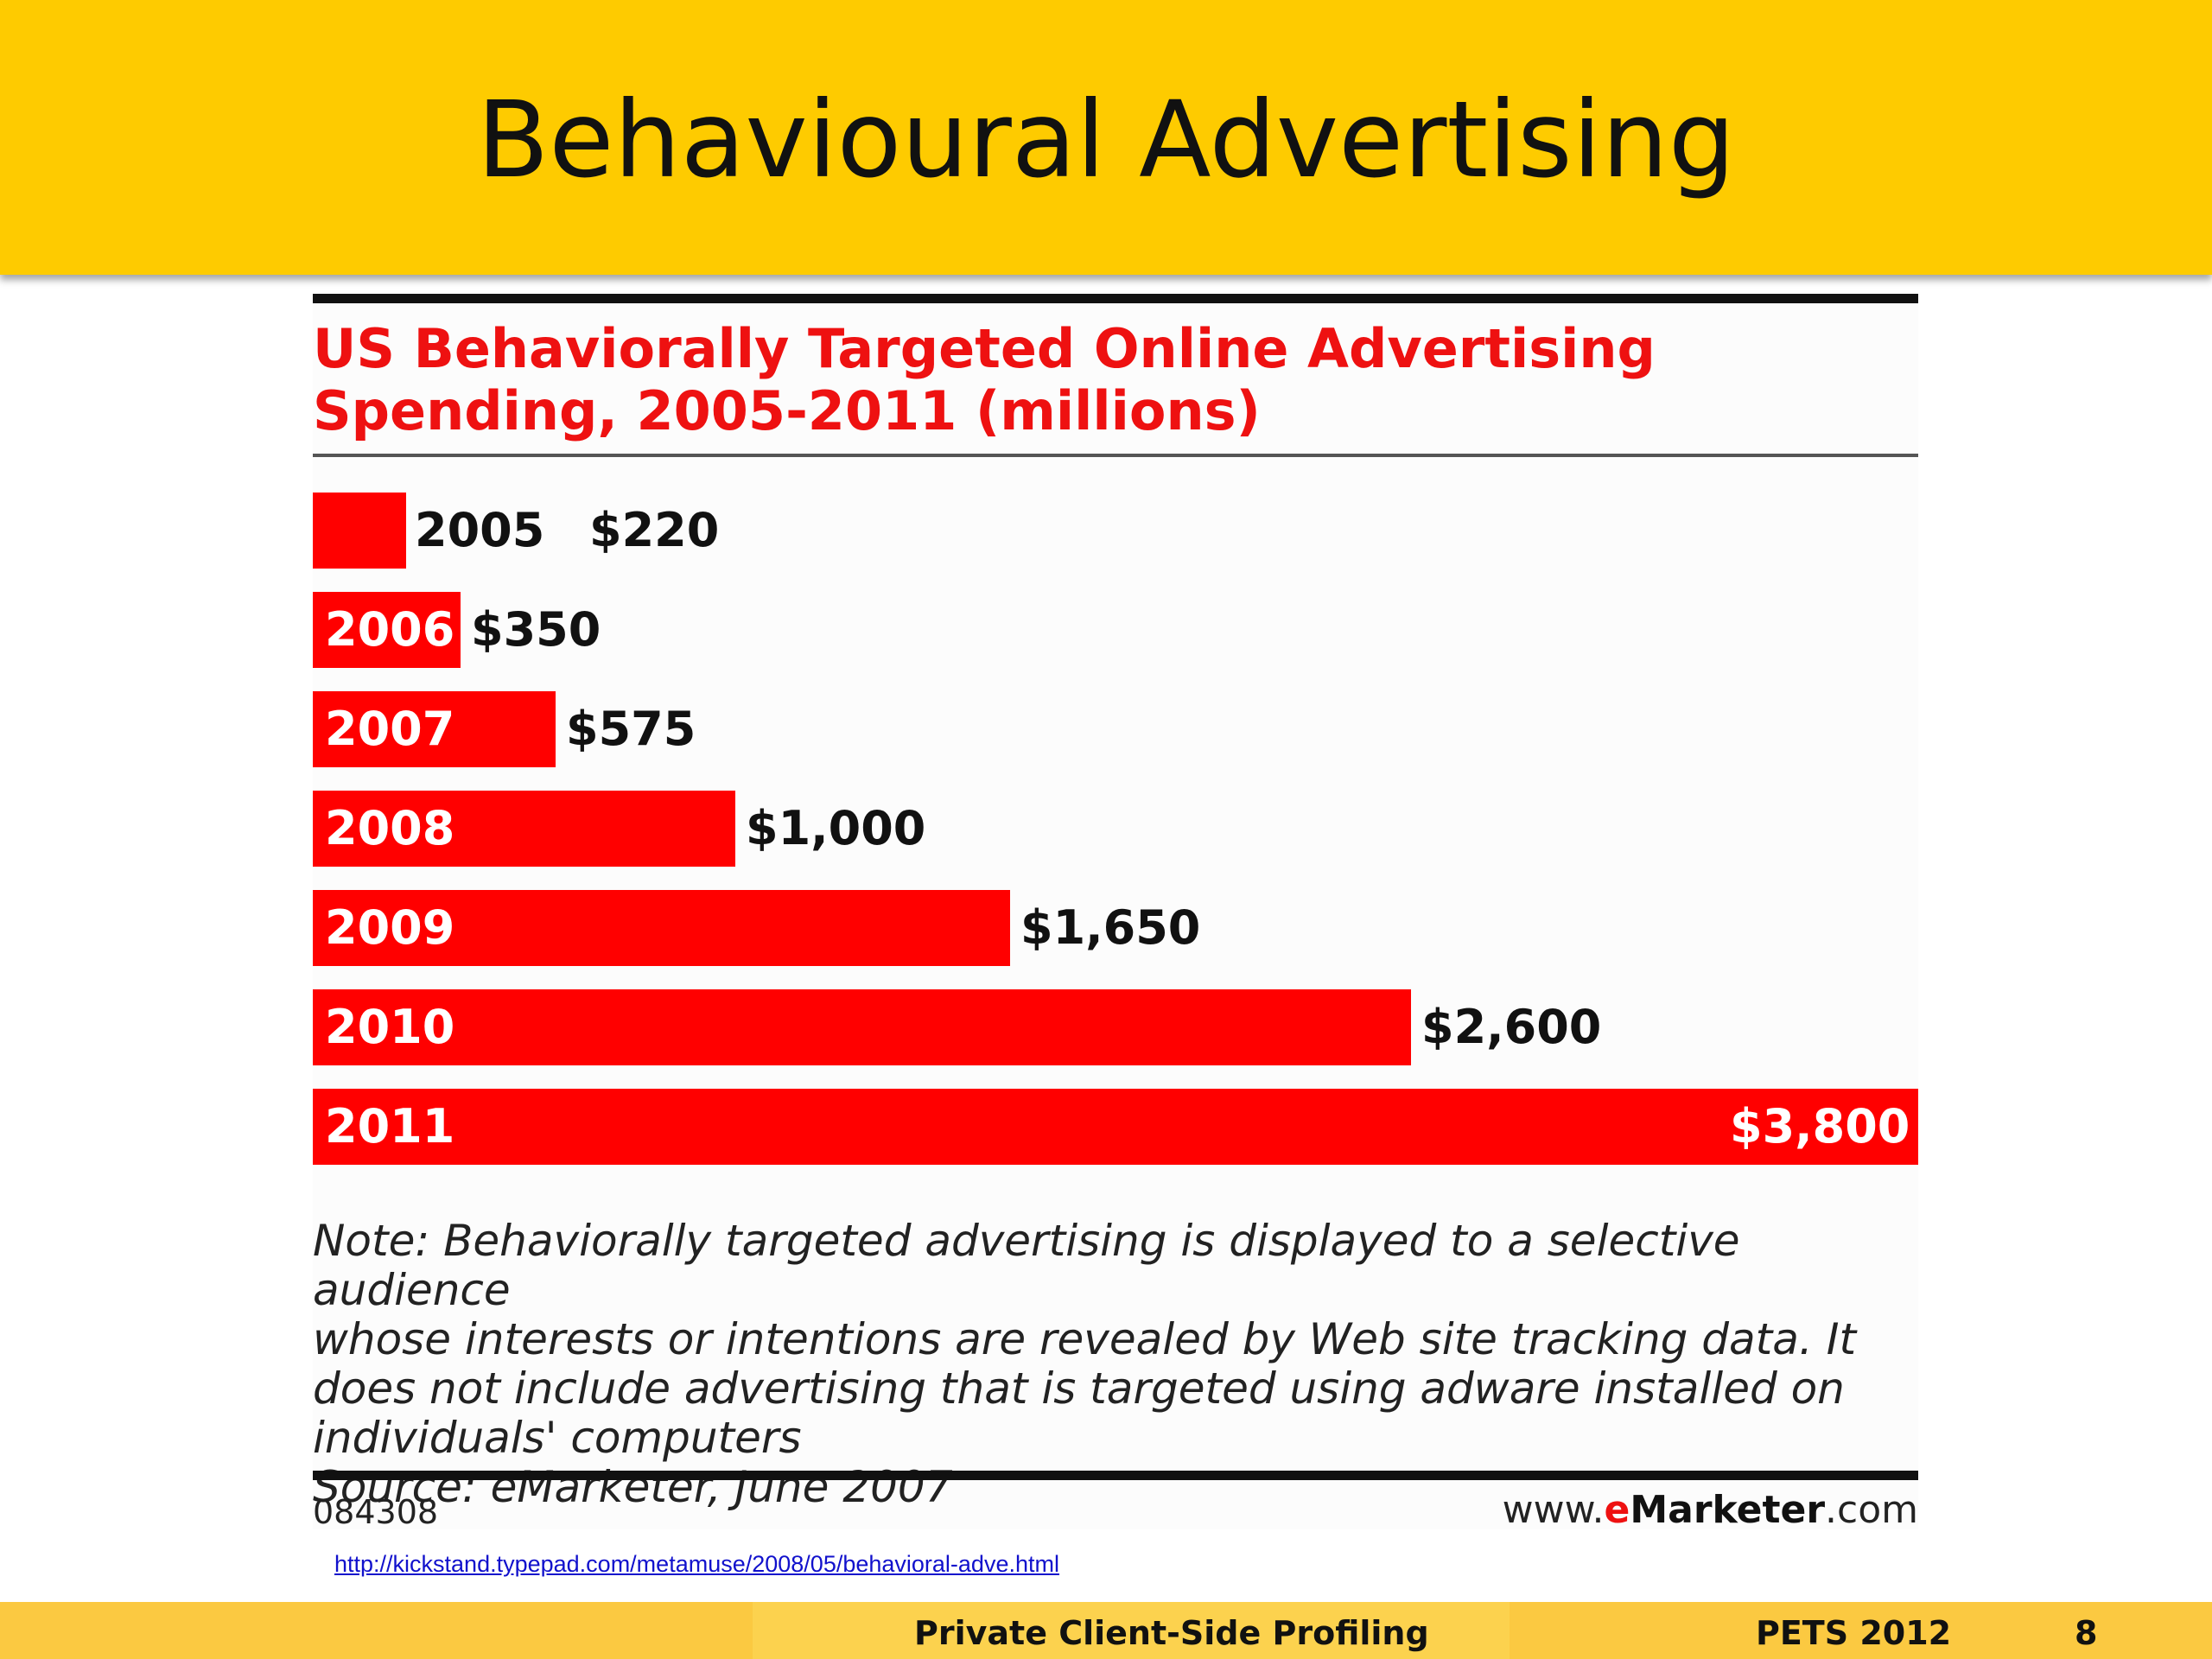  What do you see at coordinates (631, 729) in the screenshot?
I see `value-label: $575` at bounding box center [631, 729].